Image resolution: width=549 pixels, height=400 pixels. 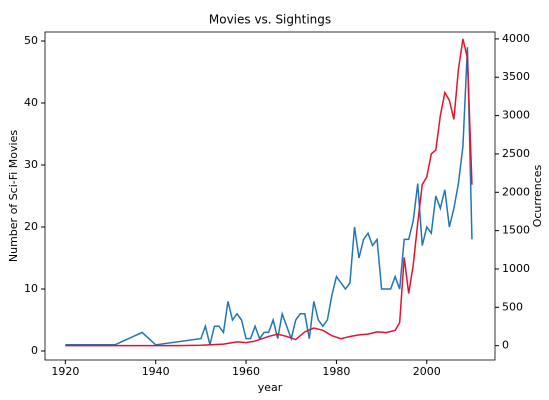 What do you see at coordinates (516, 153) in the screenshot?
I see `y2-tick-label: 2500` at bounding box center [516, 153].